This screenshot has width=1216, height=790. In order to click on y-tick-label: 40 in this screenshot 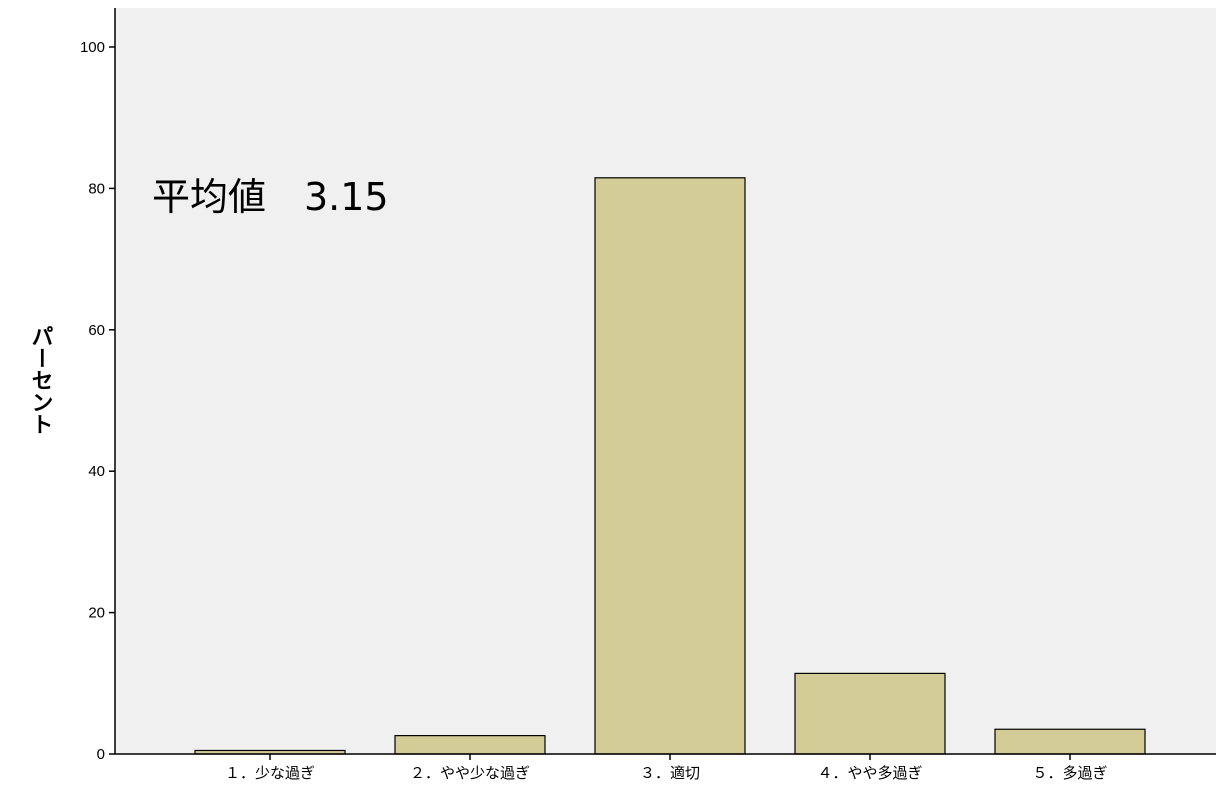, I will do `click(96, 471)`.